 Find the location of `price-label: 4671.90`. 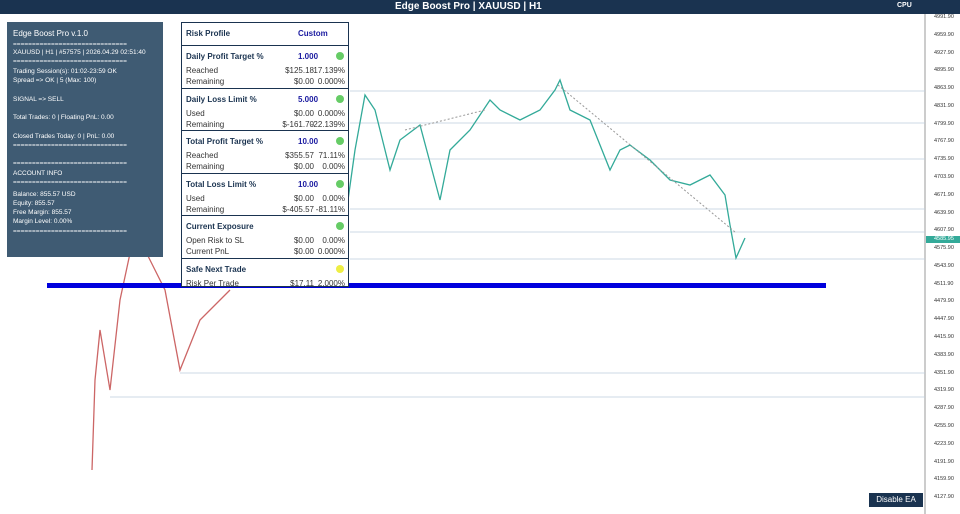

price-label: 4671.90 is located at coordinates (944, 194).